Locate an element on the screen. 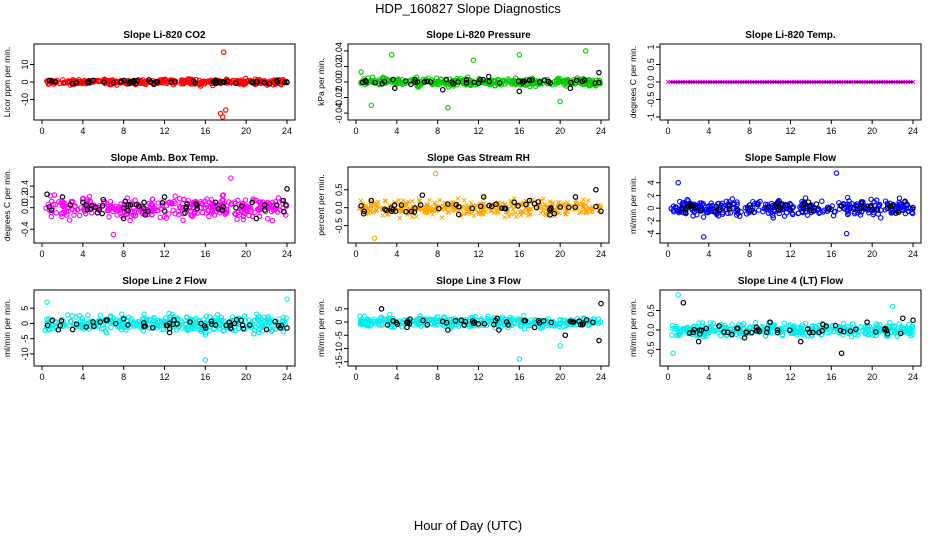 Image resolution: width=936 pixels, height=540 pixels. x-tick-label: 12 is located at coordinates (478, 377).